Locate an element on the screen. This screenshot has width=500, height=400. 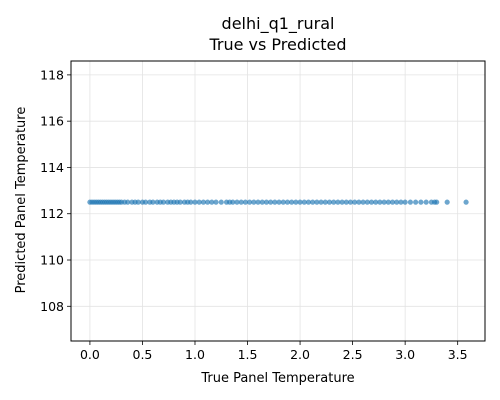
chart-title: delhi_q1_rural is located at coordinates (278, 24).